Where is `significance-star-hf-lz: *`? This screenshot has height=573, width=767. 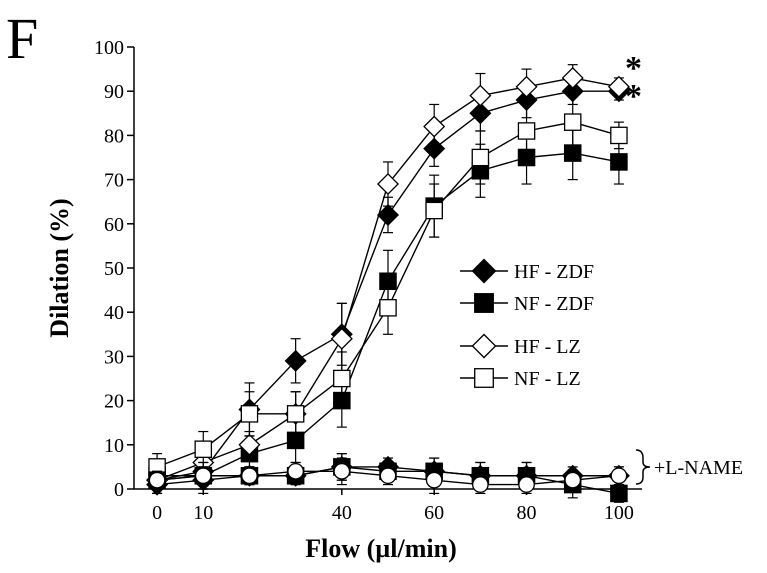 significance-star-hf-lz: * is located at coordinates (633, 68).